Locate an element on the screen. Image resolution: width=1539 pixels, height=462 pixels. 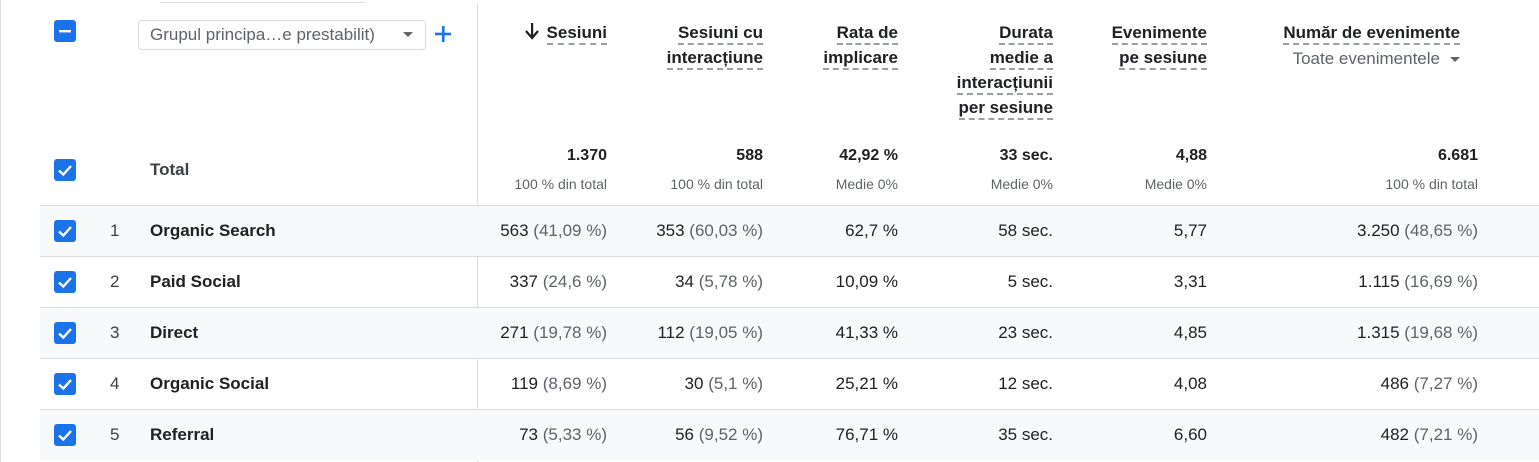
row-dimension-name: Direct is located at coordinates (174, 332).